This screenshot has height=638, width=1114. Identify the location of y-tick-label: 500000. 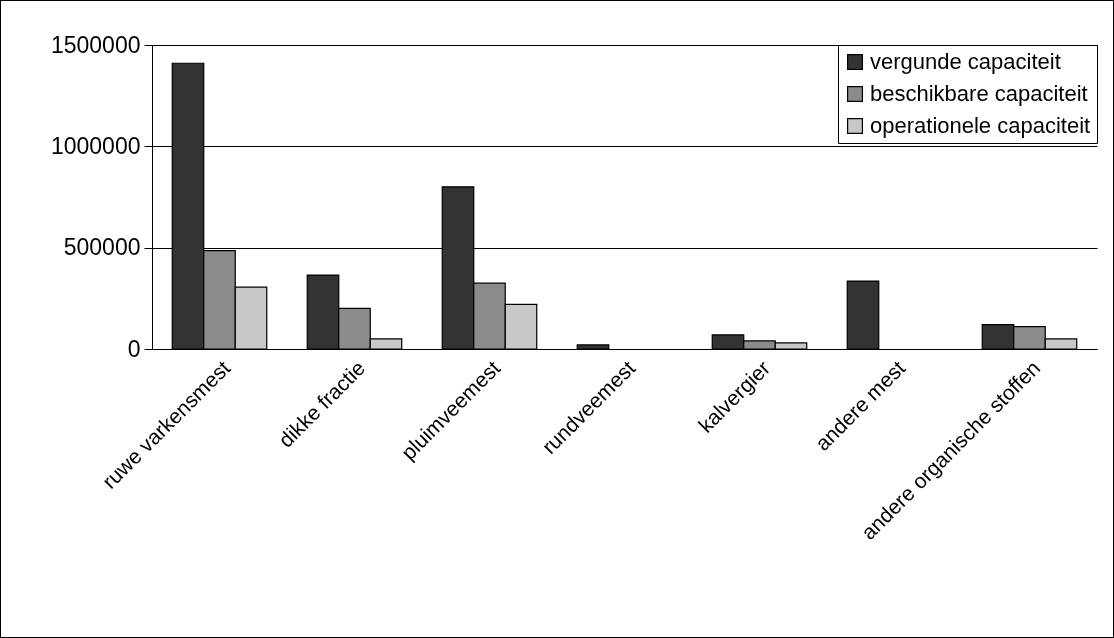
(102, 247).